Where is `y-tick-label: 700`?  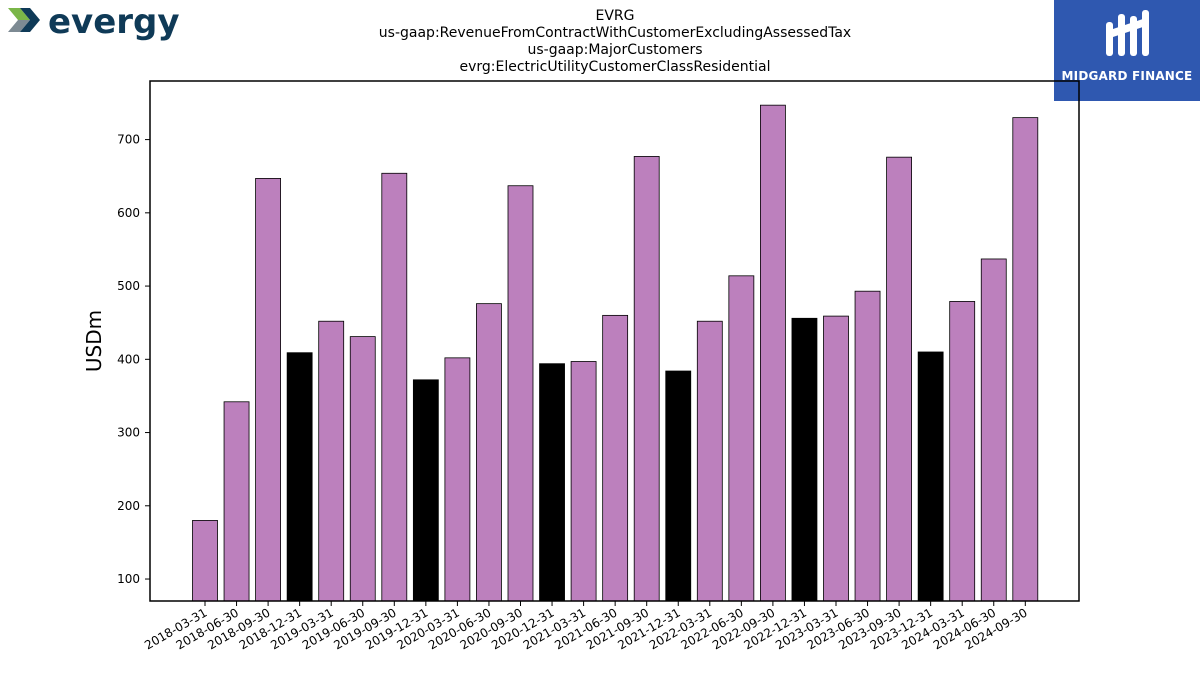
y-tick-label: 700 is located at coordinates (128, 140).